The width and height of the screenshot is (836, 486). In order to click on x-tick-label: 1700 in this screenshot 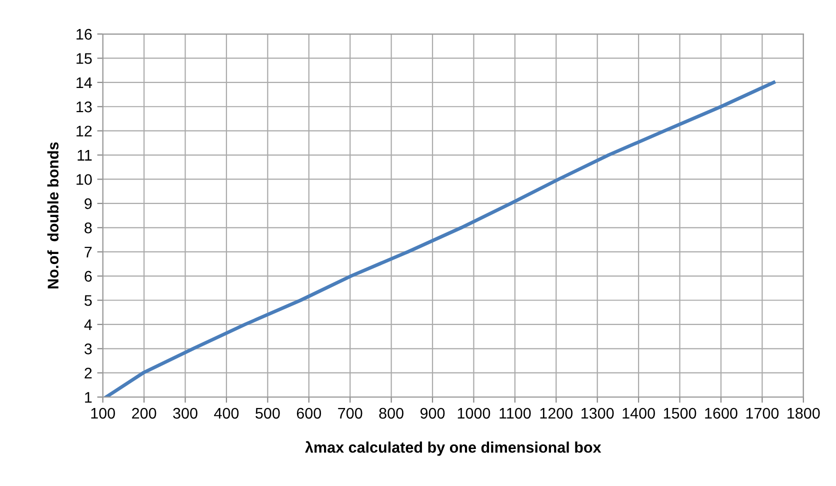, I will do `click(762, 413)`.